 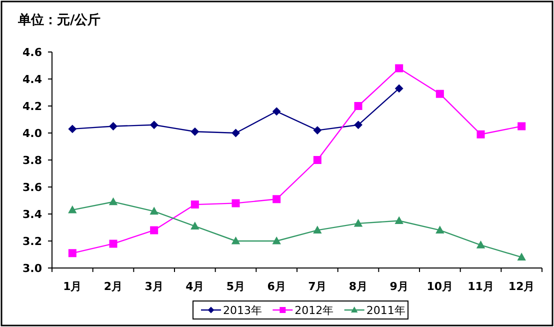 What do you see at coordinates (314, 310) in the screenshot?
I see `legend-label: 2012年` at bounding box center [314, 310].